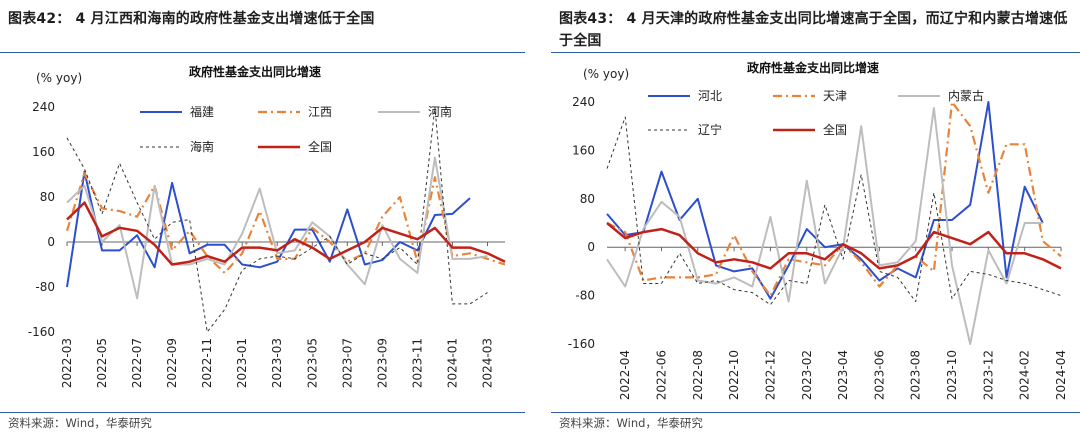 This screenshot has height=441, width=1080. What do you see at coordinates (347, 363) in the screenshot?
I see `x-tick-label: 2023-07` at bounding box center [347, 363].